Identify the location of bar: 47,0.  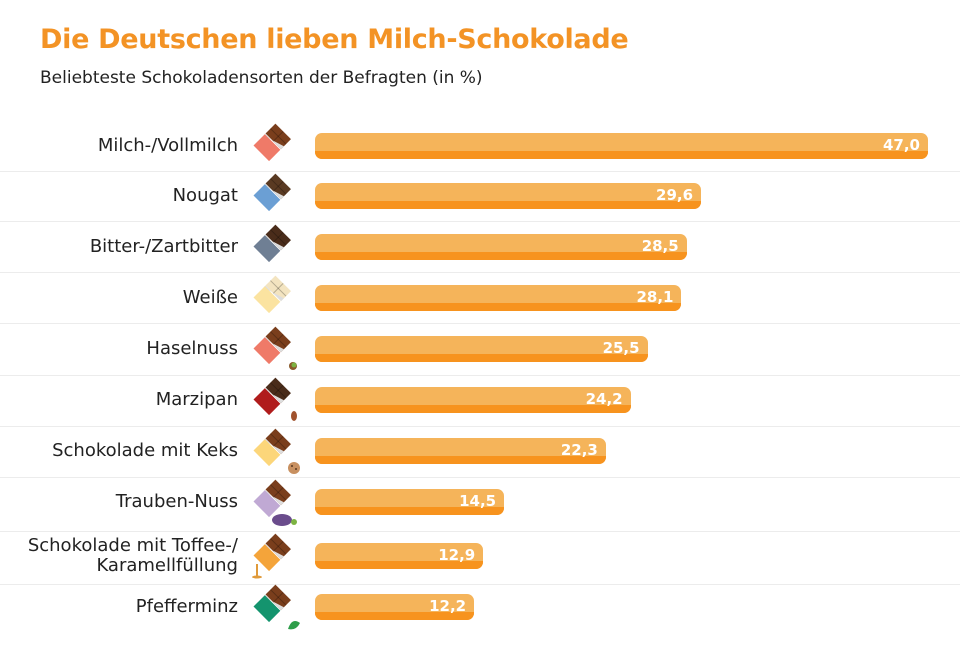
(621, 146).